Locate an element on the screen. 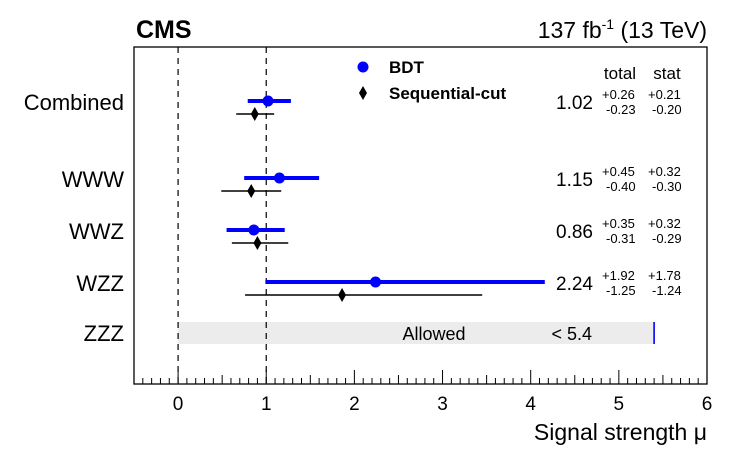 Image resolution: width=731 pixels, height=461 pixels. result-stat-up-www: +0.32 is located at coordinates (664, 171).